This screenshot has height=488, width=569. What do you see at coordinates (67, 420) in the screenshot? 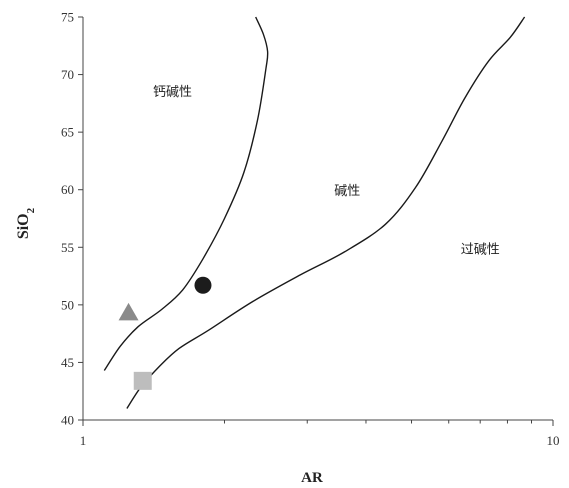
I see `y-tick-label: 40` at bounding box center [67, 420].